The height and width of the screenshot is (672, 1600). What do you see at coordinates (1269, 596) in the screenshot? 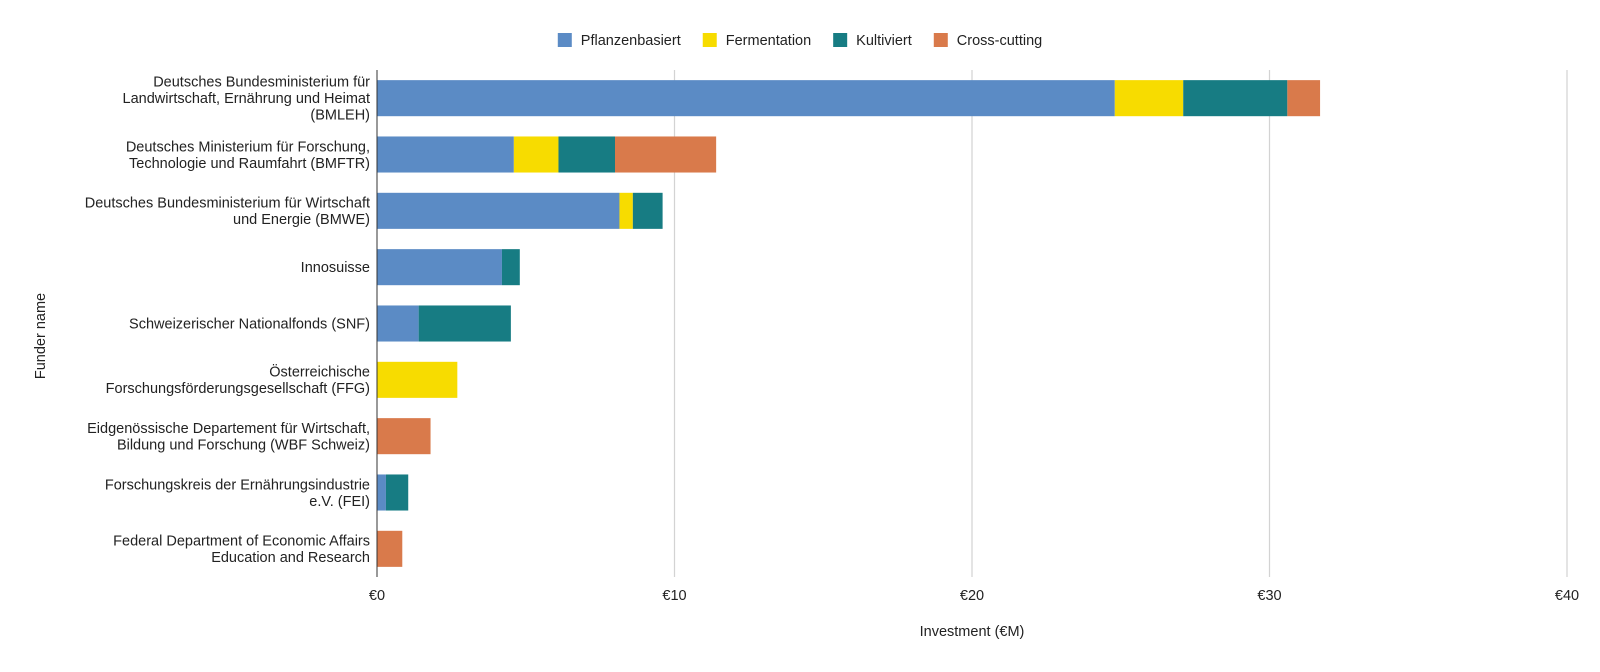
I see `x-tick-label: €30` at bounding box center [1269, 596].